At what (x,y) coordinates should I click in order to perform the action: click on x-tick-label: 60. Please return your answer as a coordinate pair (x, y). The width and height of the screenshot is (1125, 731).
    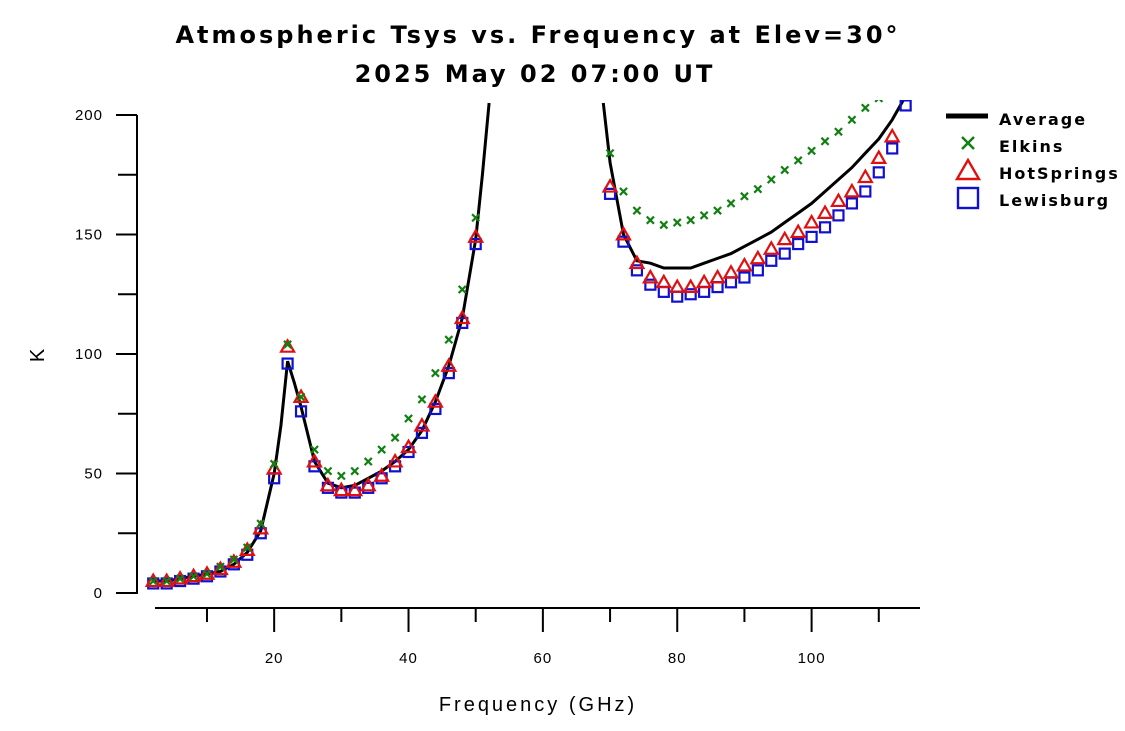
    Looking at the image, I should click on (543, 658).